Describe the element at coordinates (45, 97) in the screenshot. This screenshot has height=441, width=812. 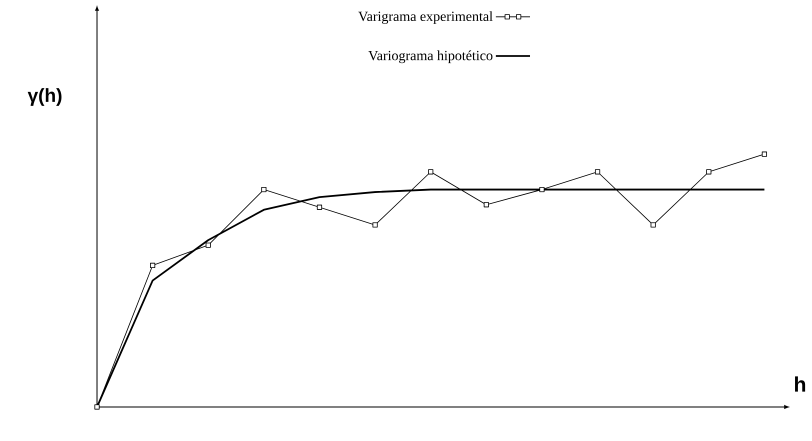
I see `y-axis-title: γ(h)` at that location.